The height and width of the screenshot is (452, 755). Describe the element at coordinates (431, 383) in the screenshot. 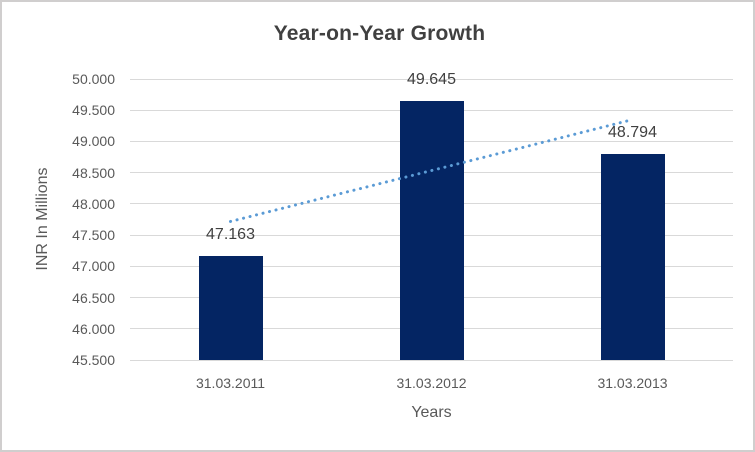

I see `x-tick-label: 31.03.2012` at that location.